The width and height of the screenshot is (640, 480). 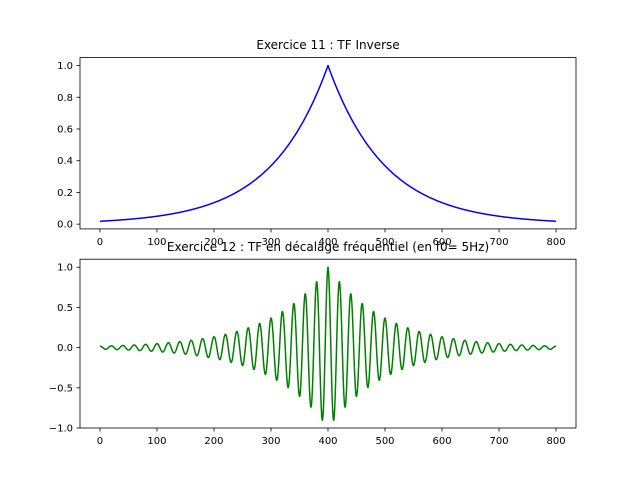 What do you see at coordinates (65, 308) in the screenshot?
I see `y-tick-label: 0.5` at bounding box center [65, 308].